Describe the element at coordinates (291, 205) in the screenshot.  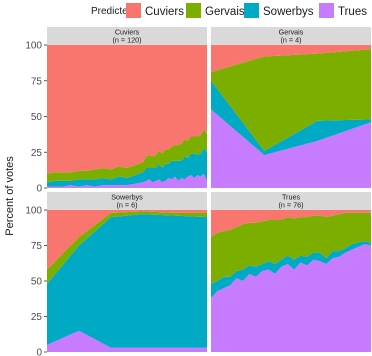
I see `panel-subtitle: (n = 76)` at that location.